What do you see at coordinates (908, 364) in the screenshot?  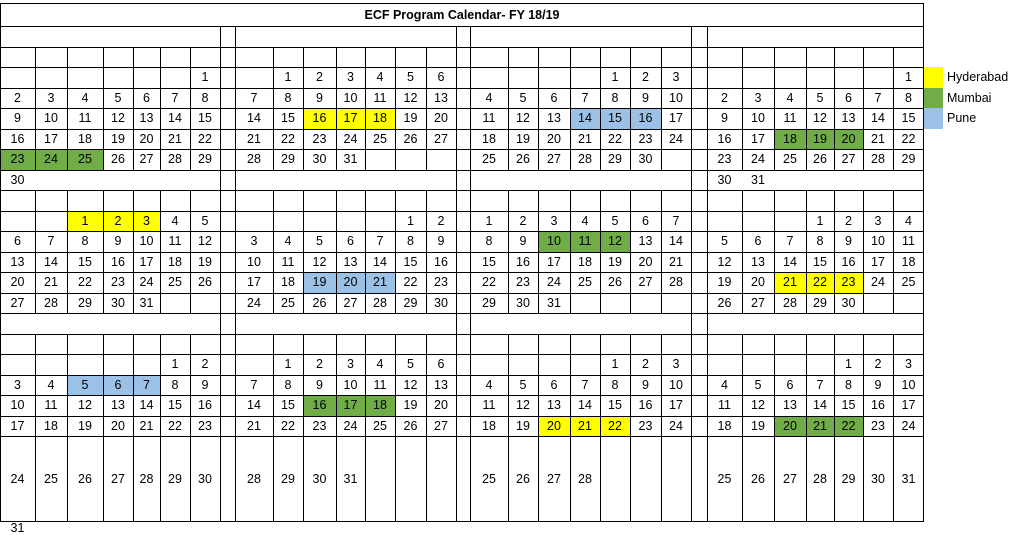 I see `day-cell: 3` at bounding box center [908, 364].